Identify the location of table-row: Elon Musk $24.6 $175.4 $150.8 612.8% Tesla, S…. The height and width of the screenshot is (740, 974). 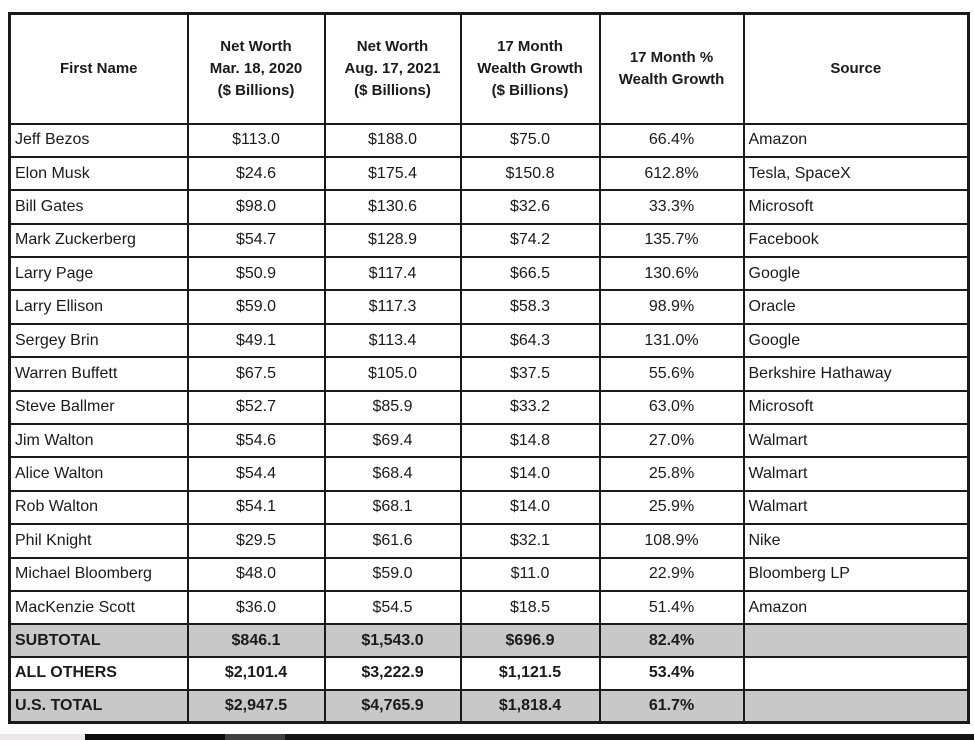
(489, 173).